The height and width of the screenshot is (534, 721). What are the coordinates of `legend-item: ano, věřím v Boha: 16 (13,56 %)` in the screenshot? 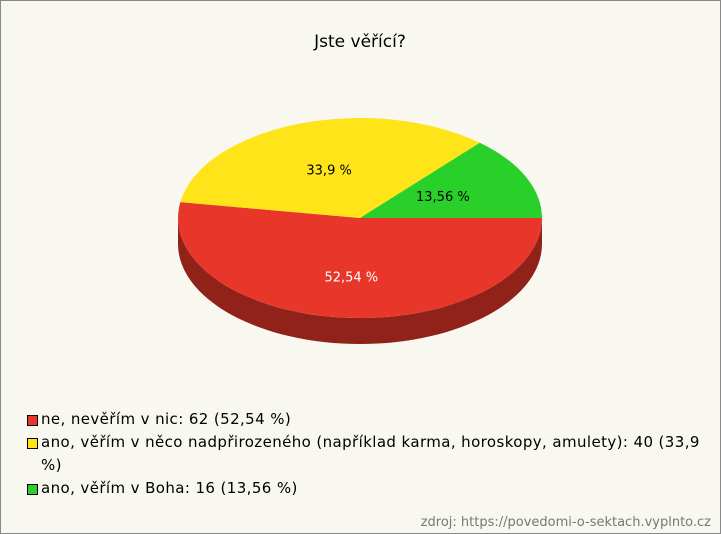 It's located at (369, 488).